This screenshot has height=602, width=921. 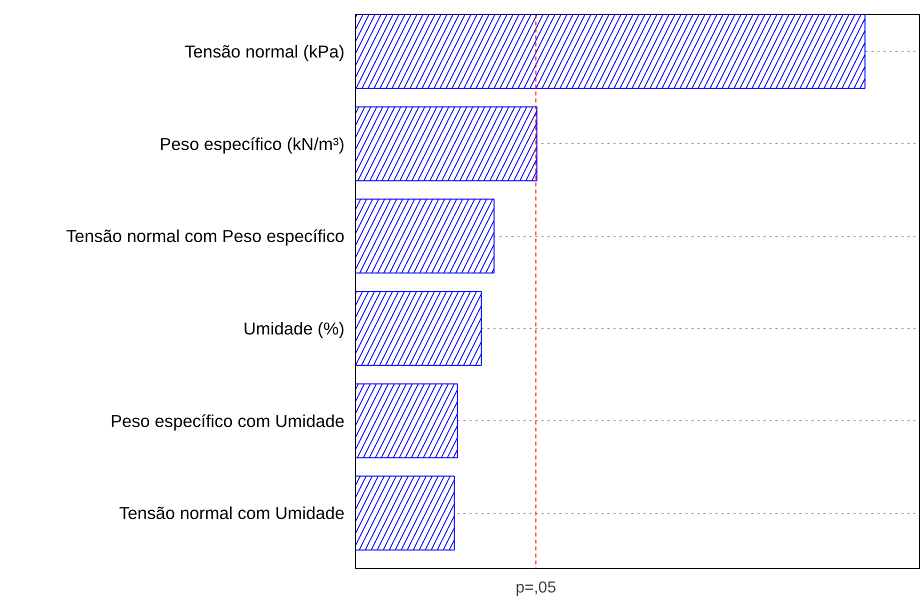 What do you see at coordinates (293, 328) in the screenshot?
I see `y-tick-label: Umidade (%)` at bounding box center [293, 328].